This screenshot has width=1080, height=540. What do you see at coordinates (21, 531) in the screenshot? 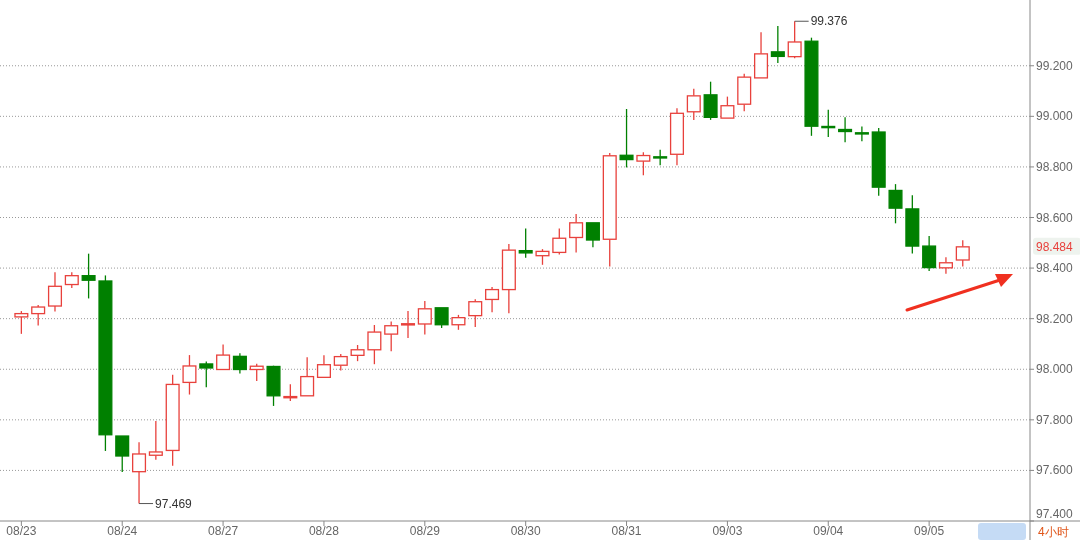
I see `x-tick-label: 08/23` at bounding box center [21, 531].